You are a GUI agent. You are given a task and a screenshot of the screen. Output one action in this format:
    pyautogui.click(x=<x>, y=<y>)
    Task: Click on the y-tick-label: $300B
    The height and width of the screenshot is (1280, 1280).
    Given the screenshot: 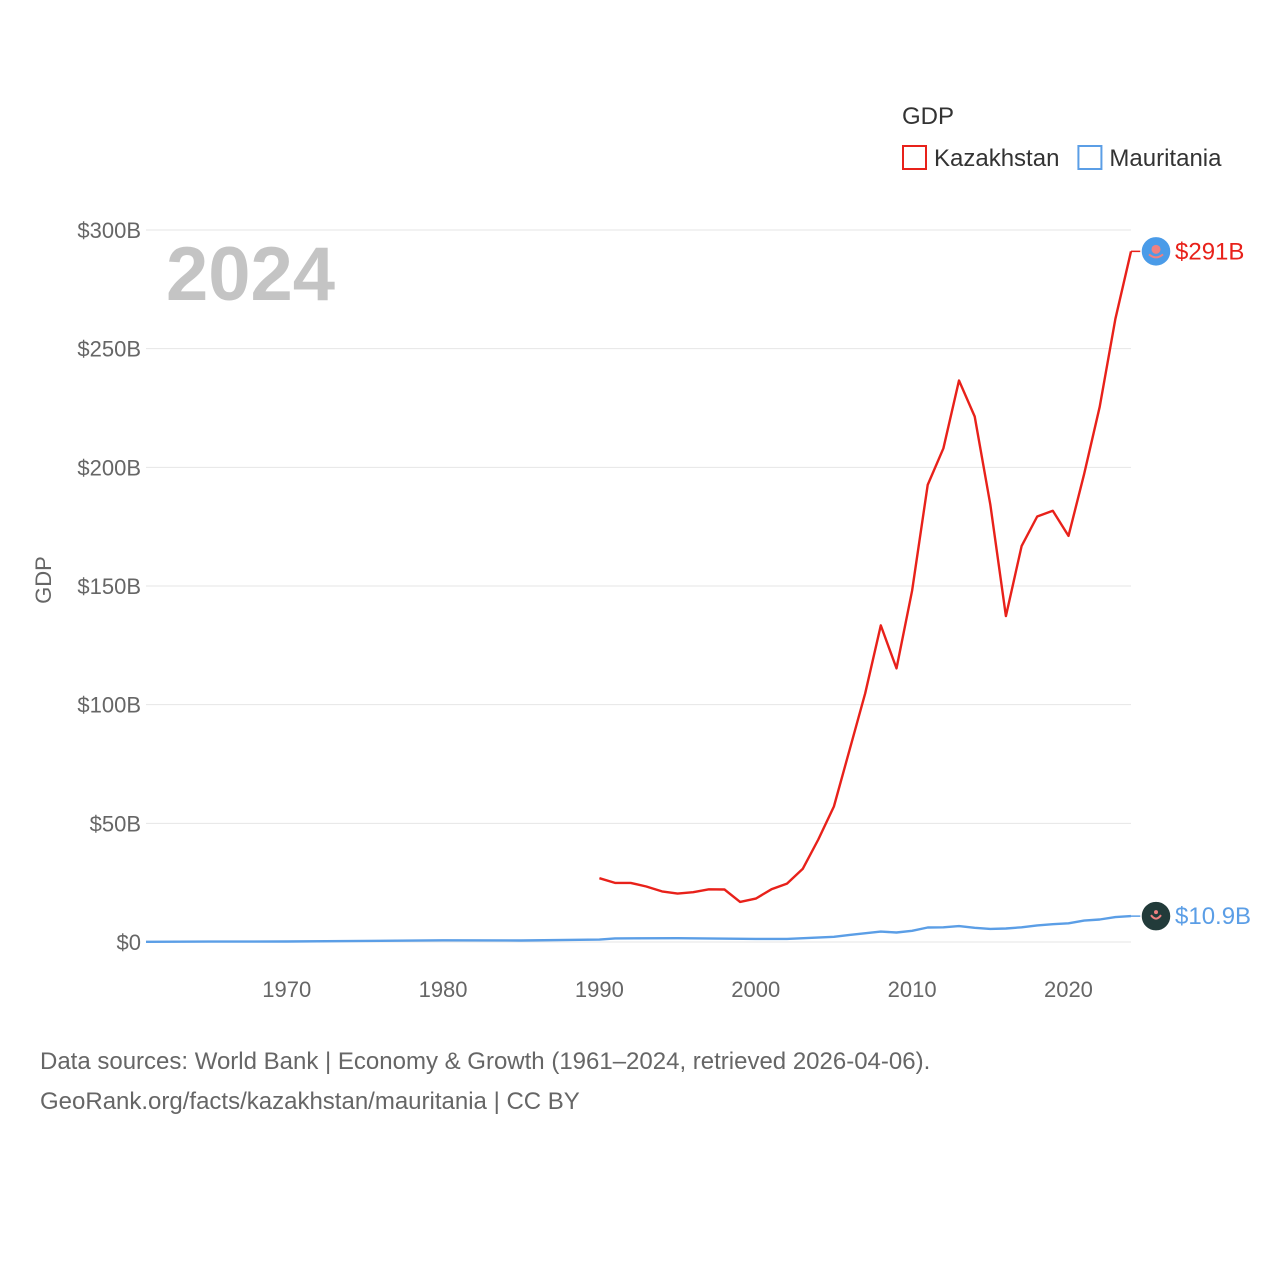 What is the action you would take?
    pyautogui.click(x=109, y=230)
    